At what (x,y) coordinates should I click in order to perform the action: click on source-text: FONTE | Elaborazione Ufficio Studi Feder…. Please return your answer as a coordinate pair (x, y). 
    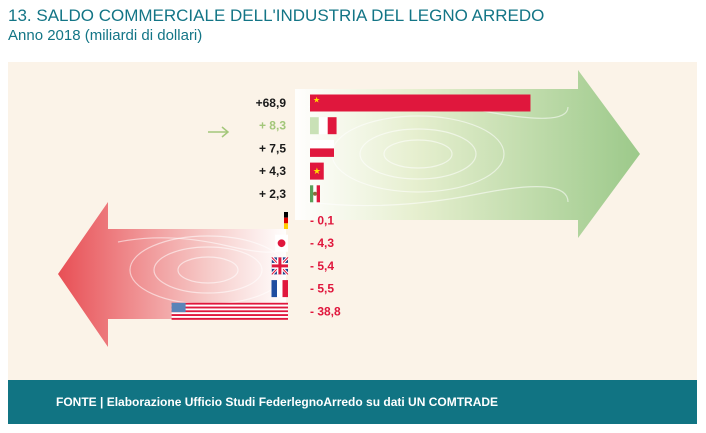
    Looking at the image, I should click on (277, 402).